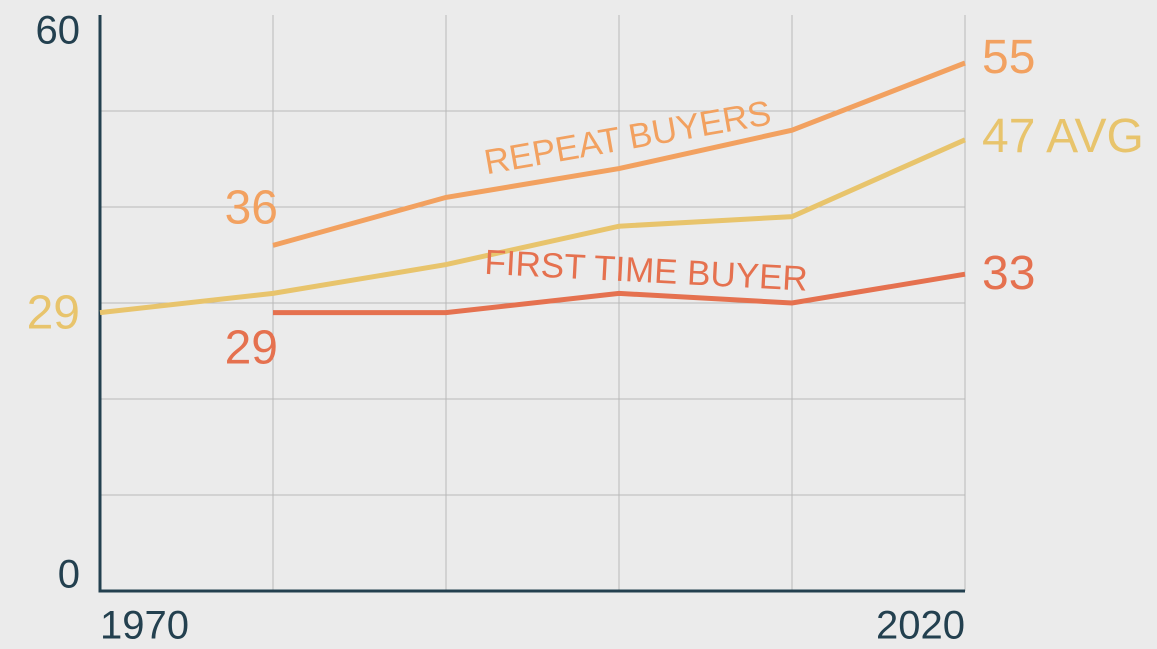 The width and height of the screenshot is (1157, 649). I want to click on data-label-value: 47, so click(1008, 135).